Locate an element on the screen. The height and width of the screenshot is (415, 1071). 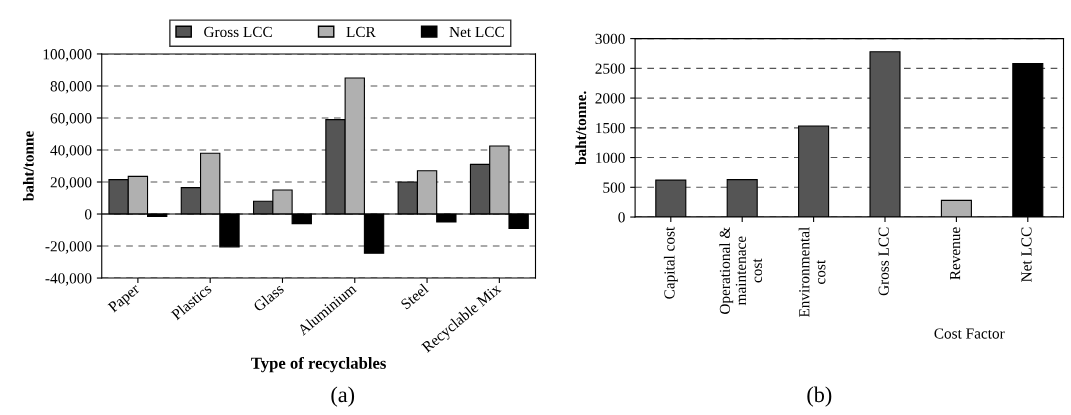
legend-label: Gross LCC is located at coordinates (238, 32).